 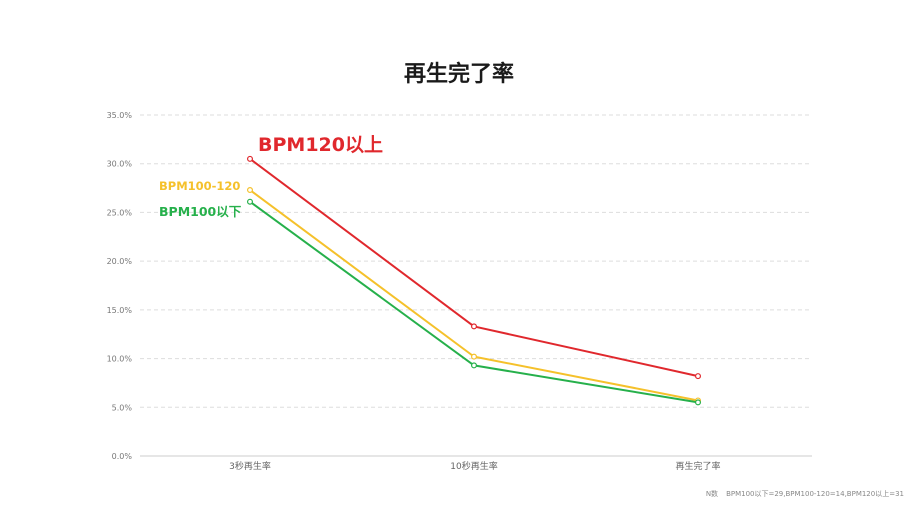 I want to click on y-tick-label: 35.0%, so click(x=120, y=115).